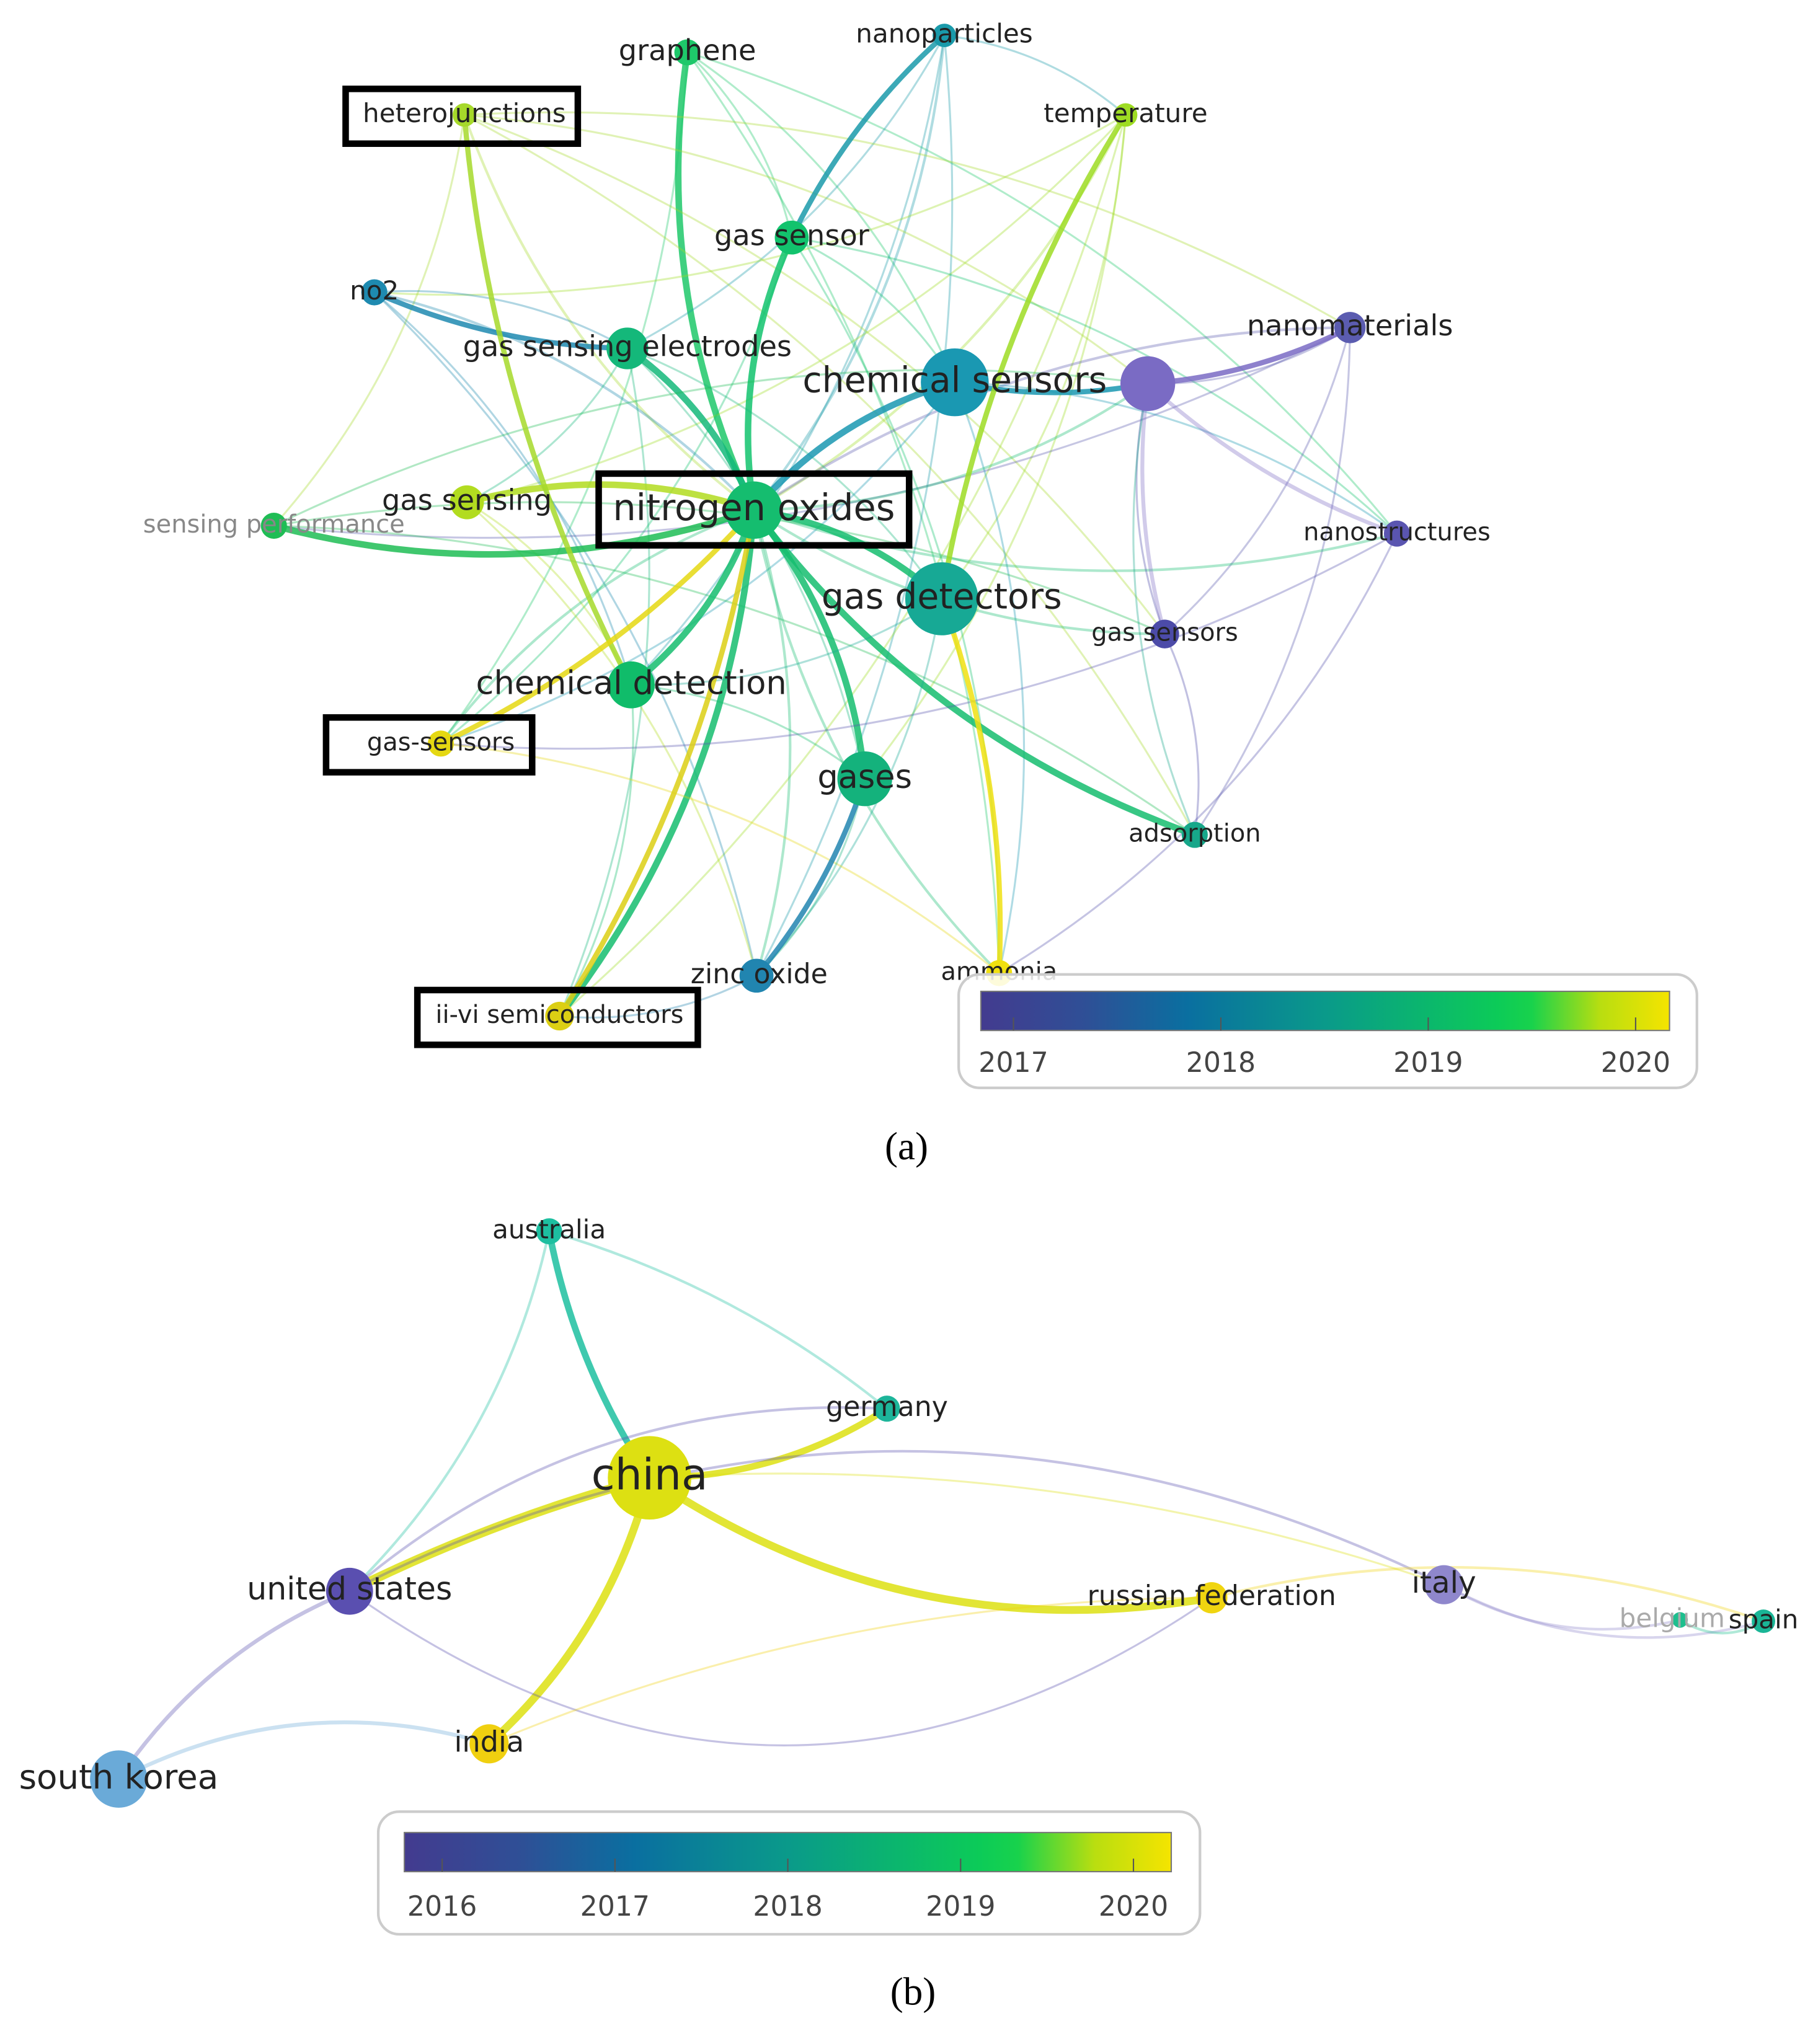  What do you see at coordinates (954, 380) in the screenshot?
I see `node-label: chemical sensors` at bounding box center [954, 380].